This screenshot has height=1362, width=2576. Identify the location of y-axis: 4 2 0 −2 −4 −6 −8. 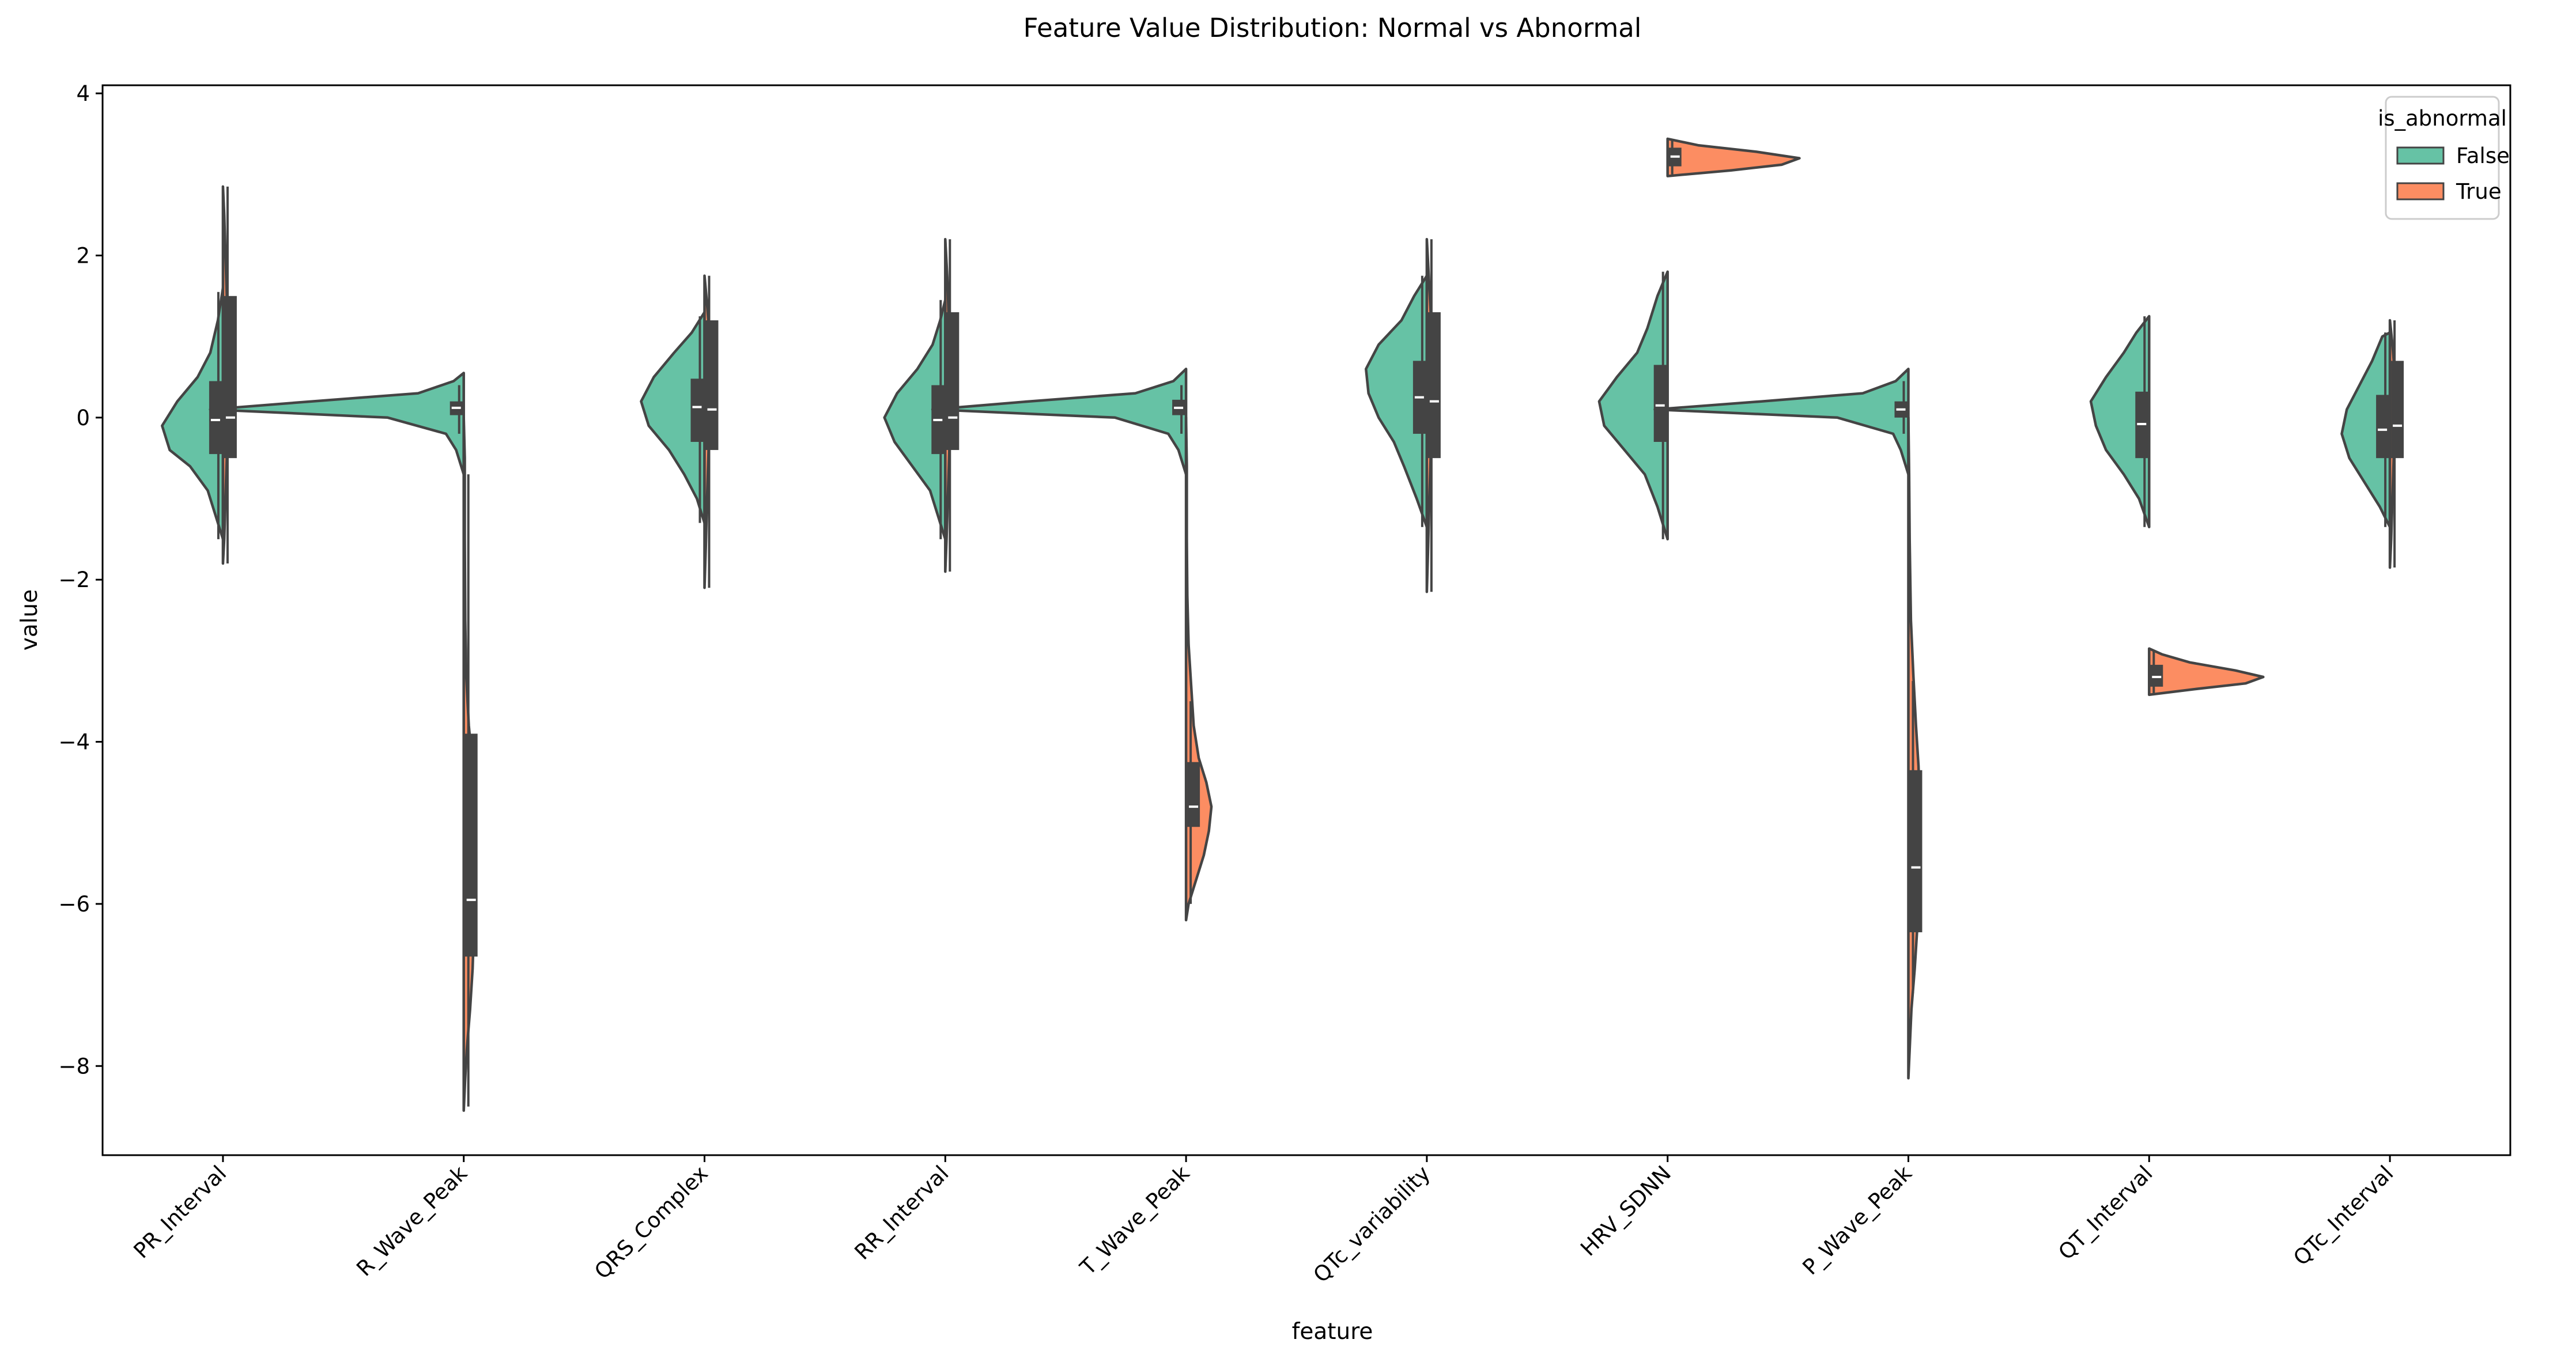
(80, 580).